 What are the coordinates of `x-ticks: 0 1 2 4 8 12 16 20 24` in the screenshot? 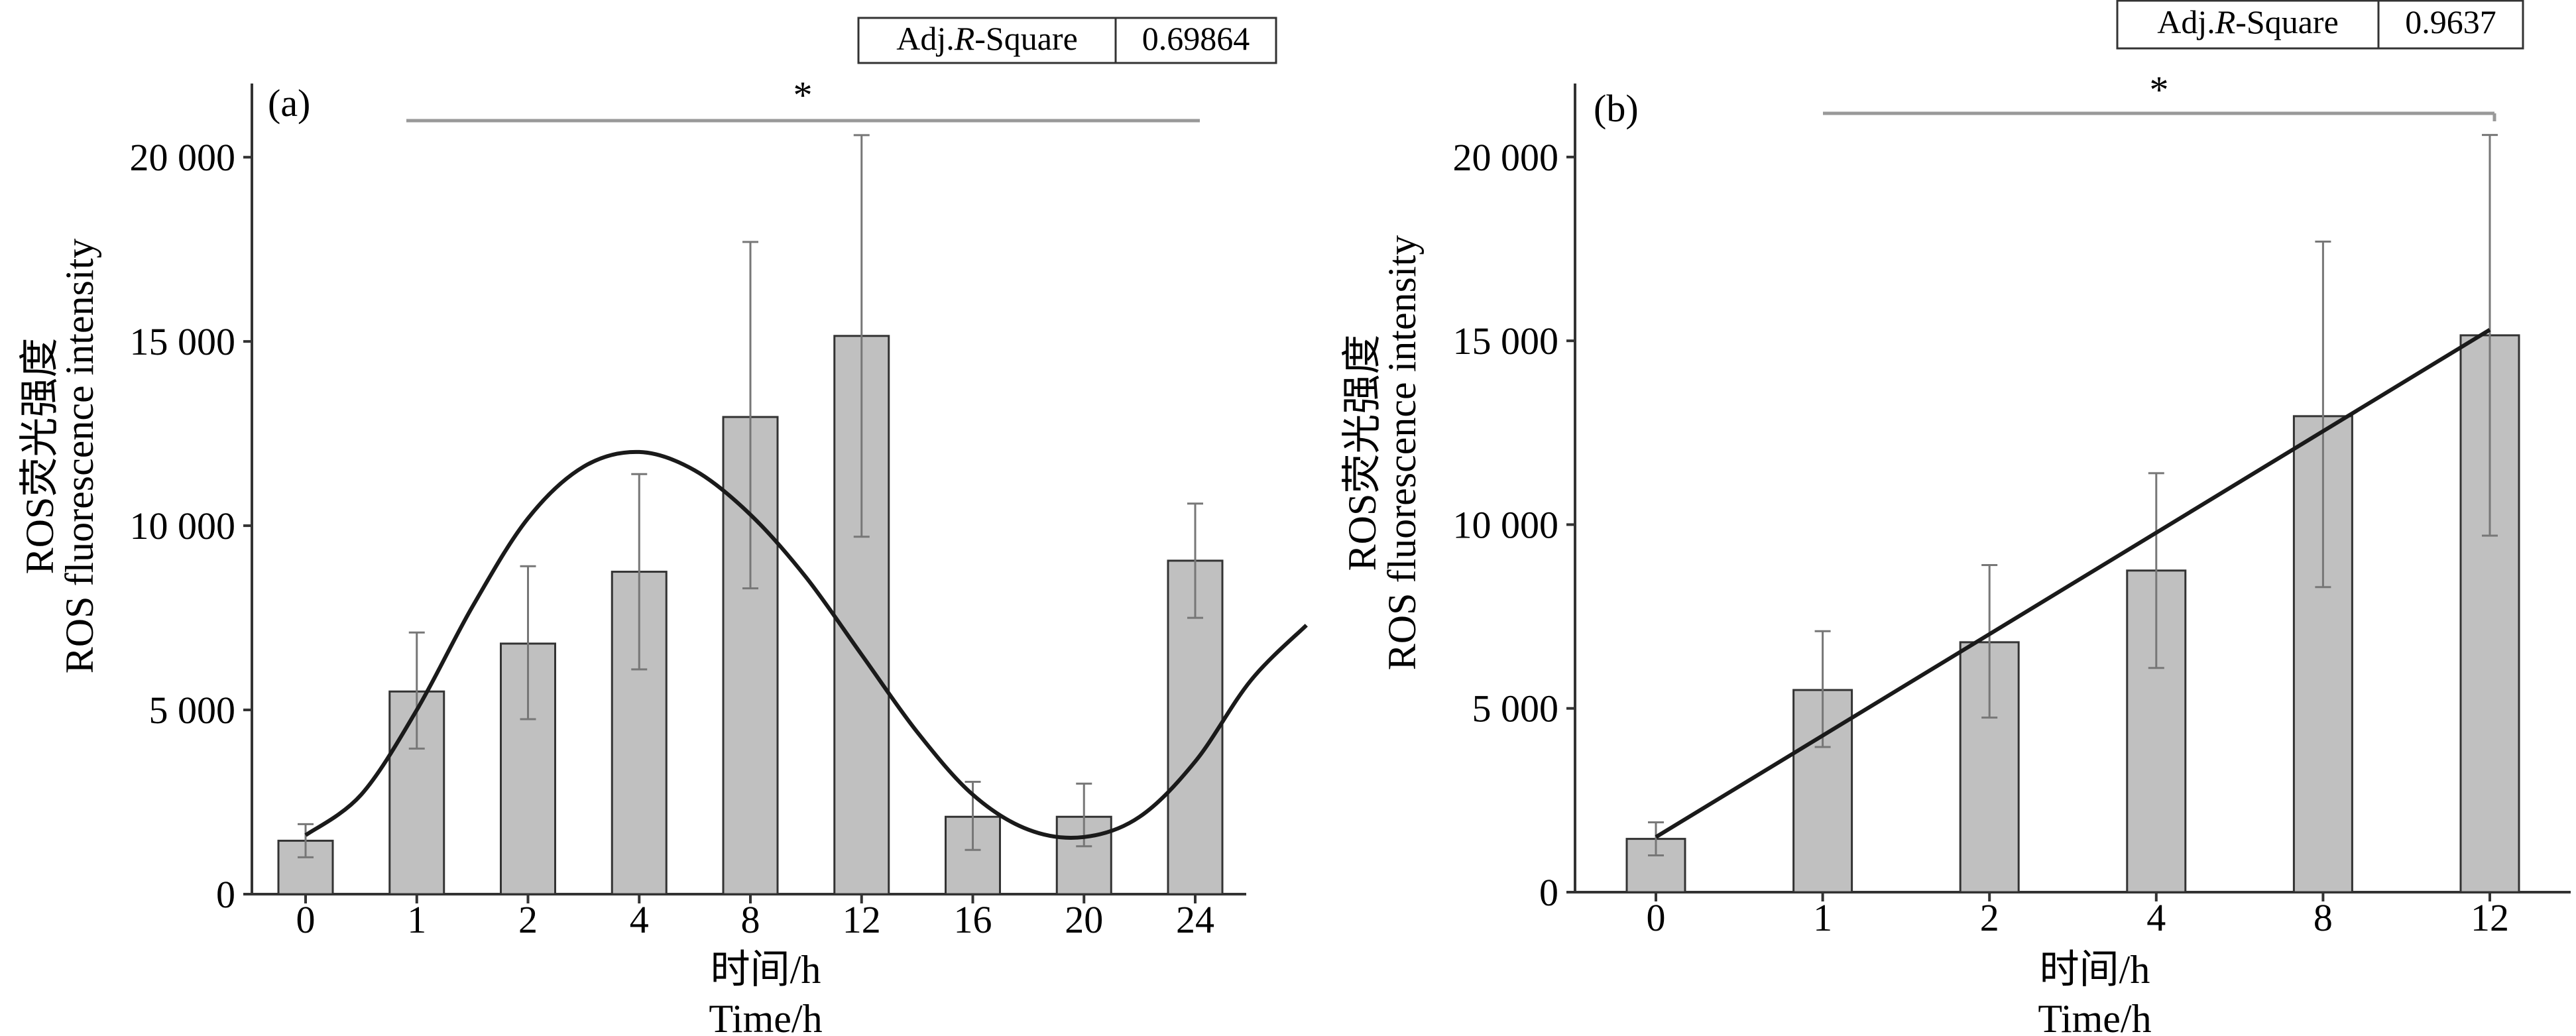 It's located at (755, 917).